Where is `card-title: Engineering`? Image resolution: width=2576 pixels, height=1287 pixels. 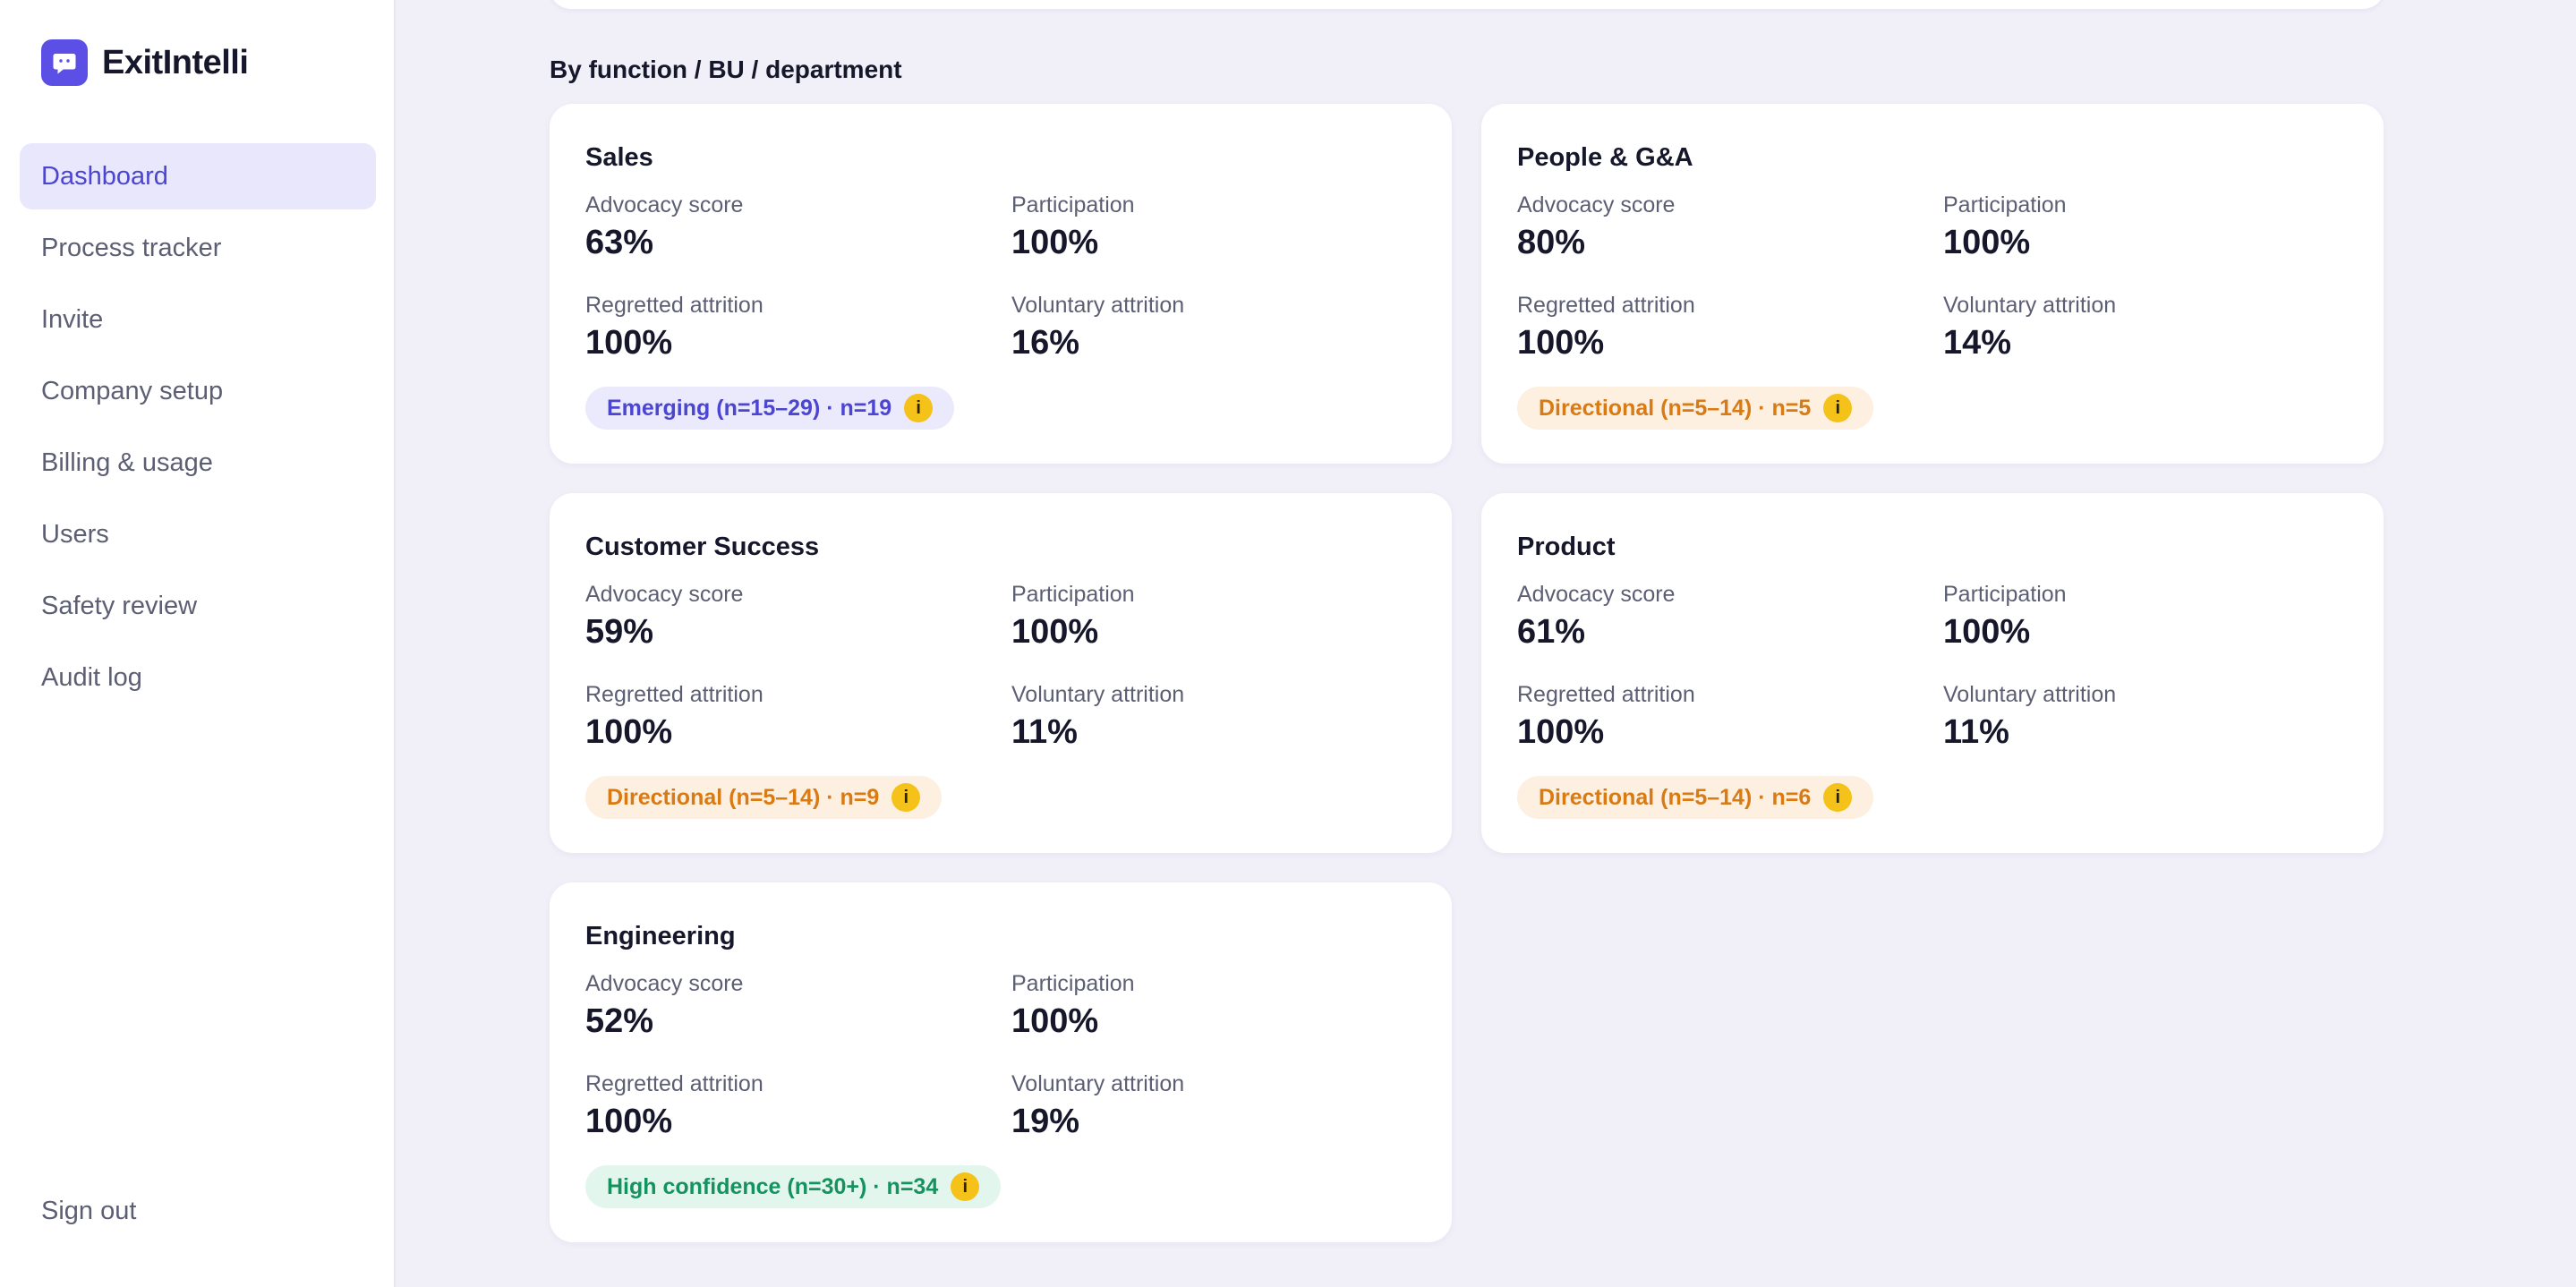
card-title: Engineering is located at coordinates (660, 936).